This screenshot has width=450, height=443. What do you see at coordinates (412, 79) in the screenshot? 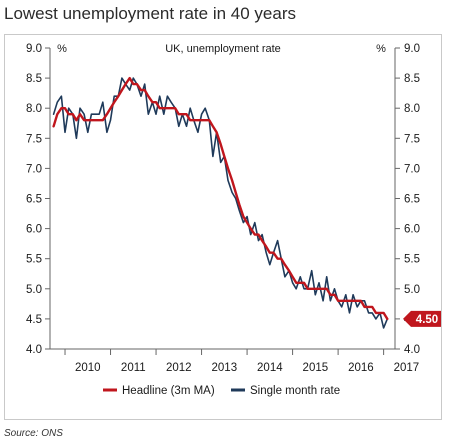
I see `right-tick-label: 8.5` at bounding box center [412, 79].